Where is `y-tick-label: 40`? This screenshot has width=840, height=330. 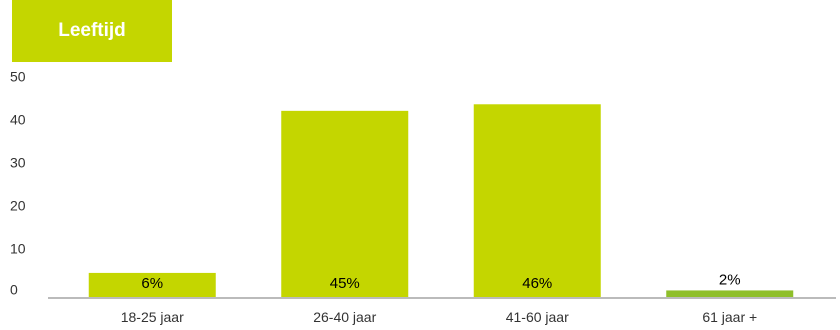 y-tick-label: 40 is located at coordinates (18, 120).